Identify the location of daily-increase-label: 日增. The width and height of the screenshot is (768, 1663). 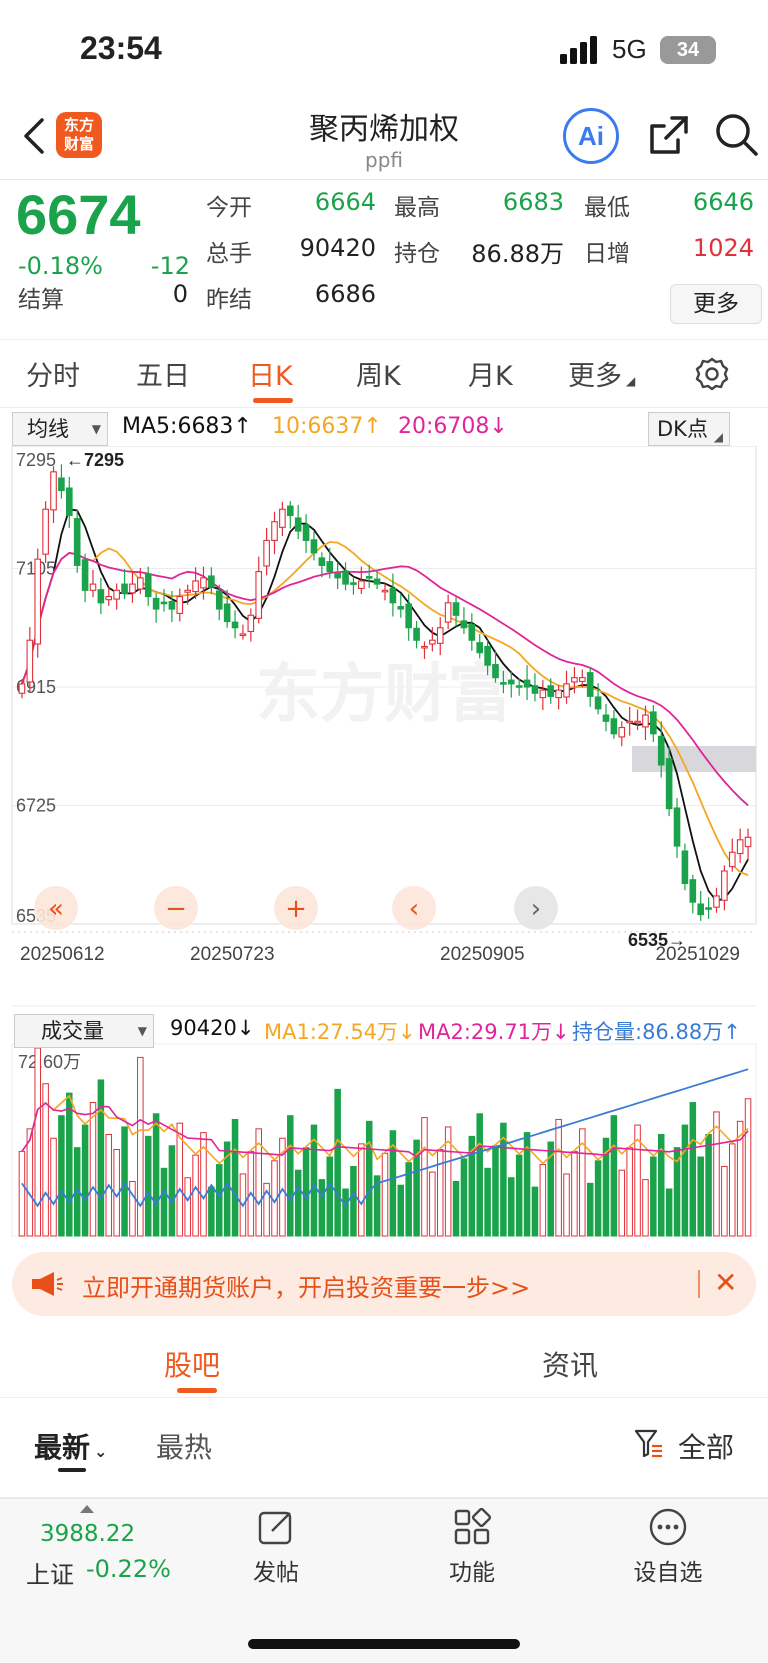
(607, 254).